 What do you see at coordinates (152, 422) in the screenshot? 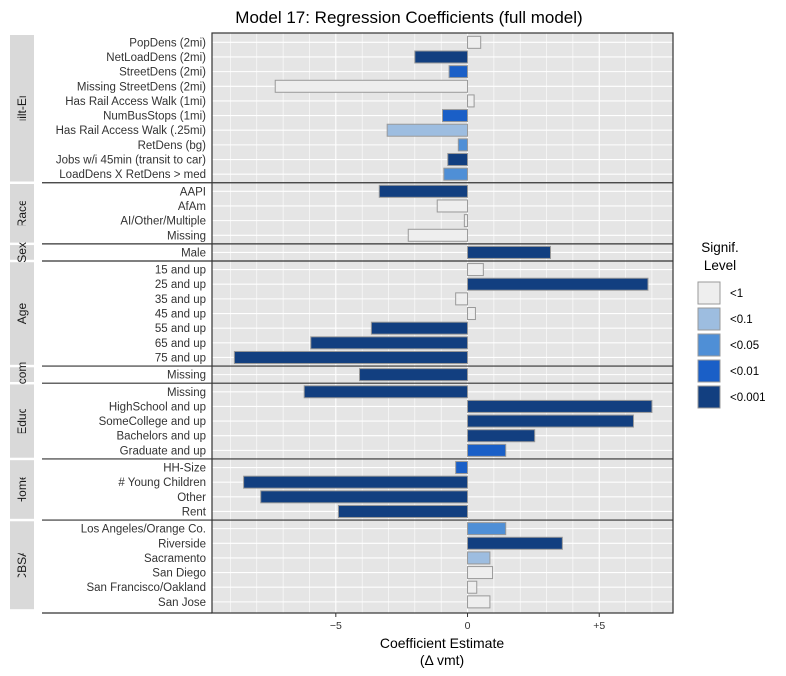
I see `row-label: SomeCollege and up` at bounding box center [152, 422].